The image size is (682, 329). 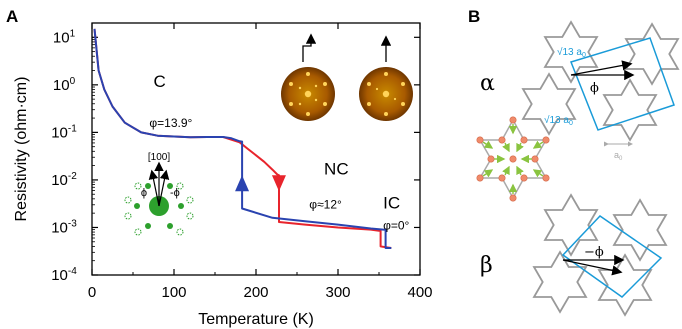 What do you see at coordinates (618, 156) in the screenshot?
I see `a0-label: a0` at bounding box center [618, 156].